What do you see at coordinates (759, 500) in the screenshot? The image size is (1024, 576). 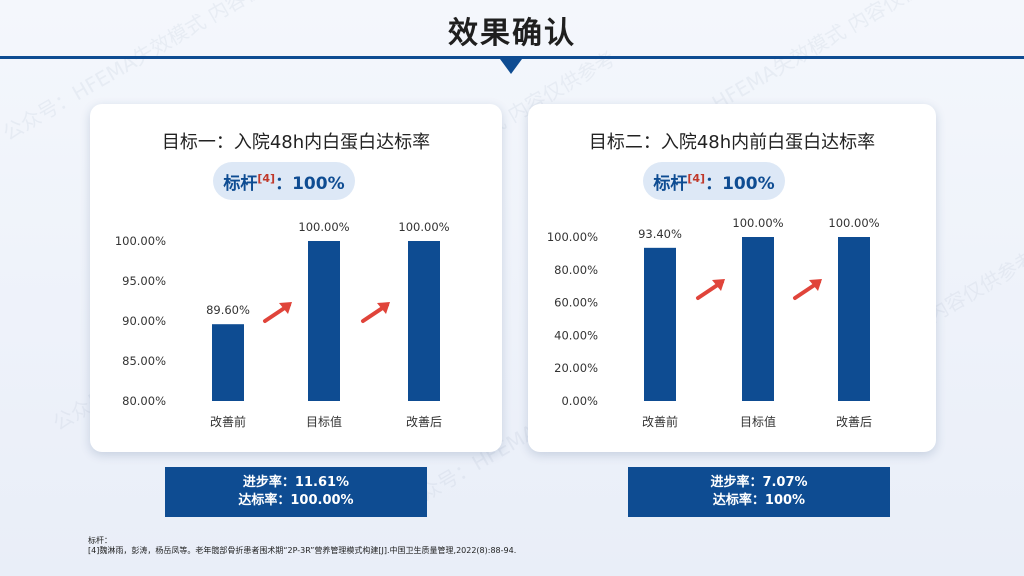 I see `achievement-rate: 达标率：100%` at bounding box center [759, 500].